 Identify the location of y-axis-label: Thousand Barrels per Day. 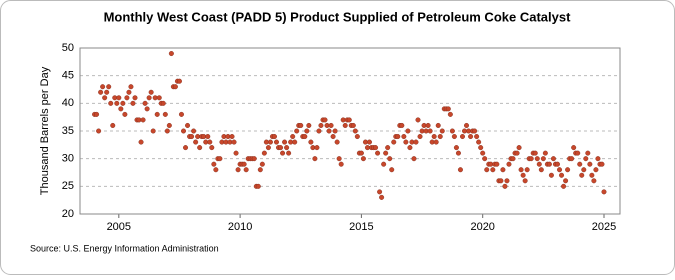
(45, 130).